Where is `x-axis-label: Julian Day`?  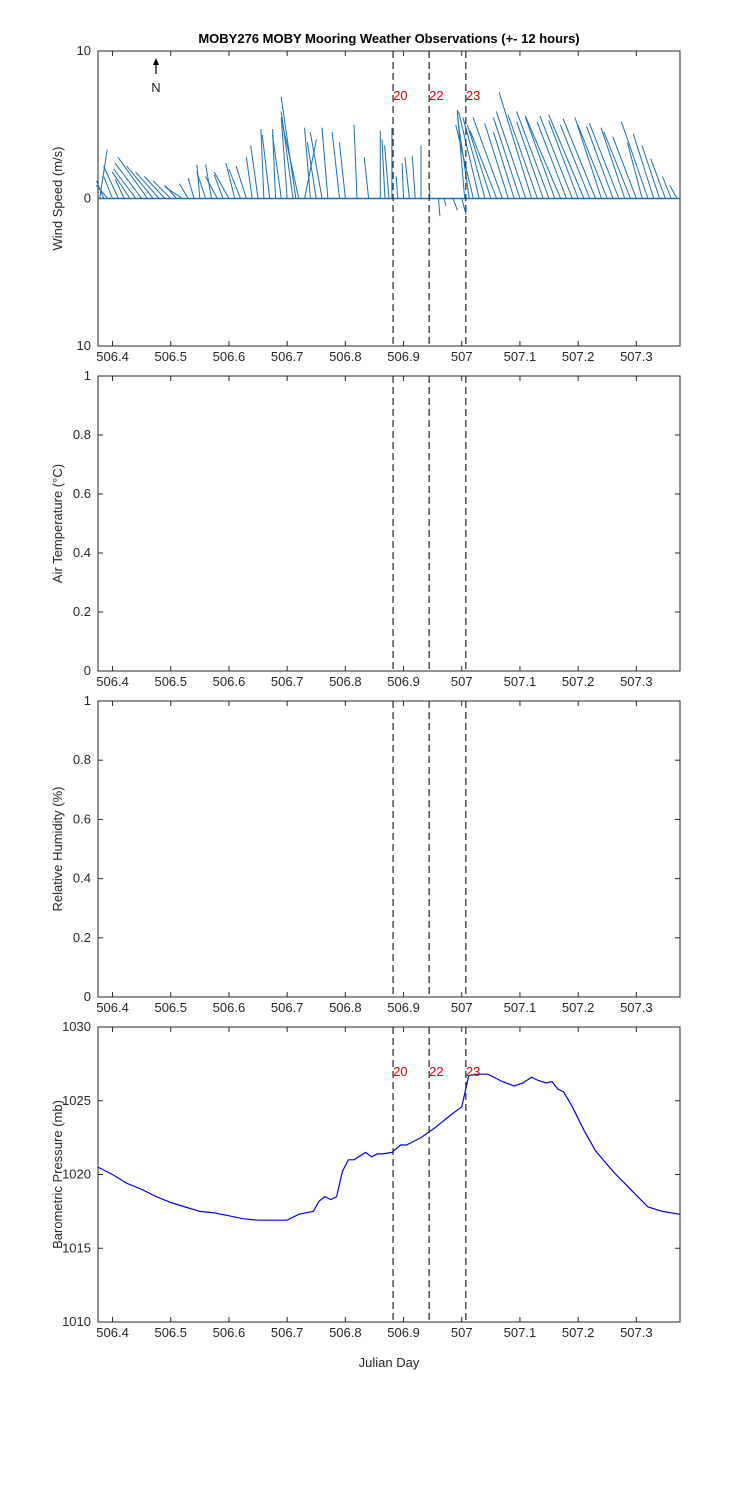
x-axis-label: Julian Day is located at coordinates (389, 1362).